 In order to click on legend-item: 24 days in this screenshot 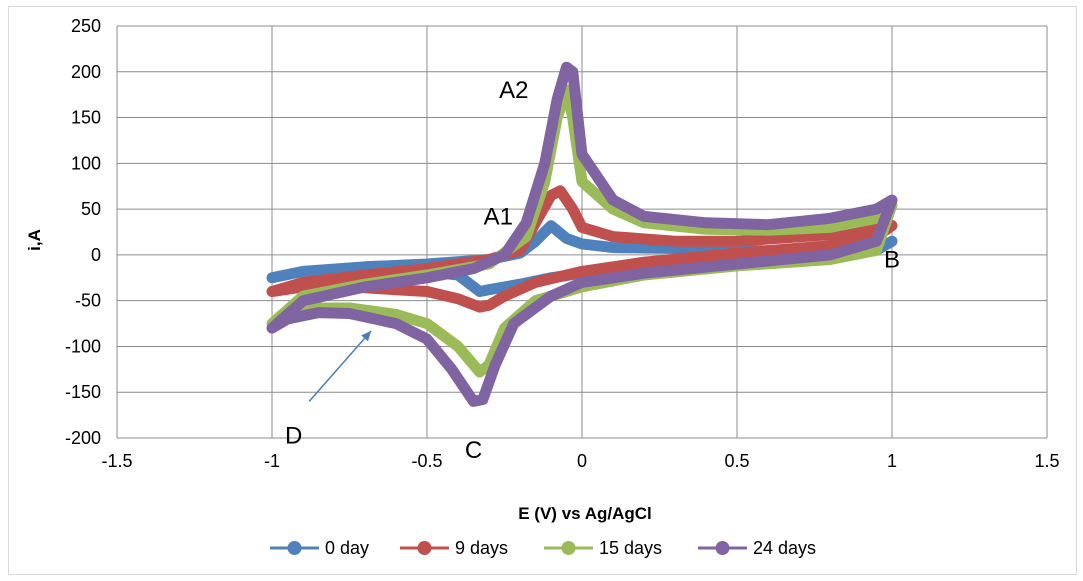, I will do `click(757, 548)`.